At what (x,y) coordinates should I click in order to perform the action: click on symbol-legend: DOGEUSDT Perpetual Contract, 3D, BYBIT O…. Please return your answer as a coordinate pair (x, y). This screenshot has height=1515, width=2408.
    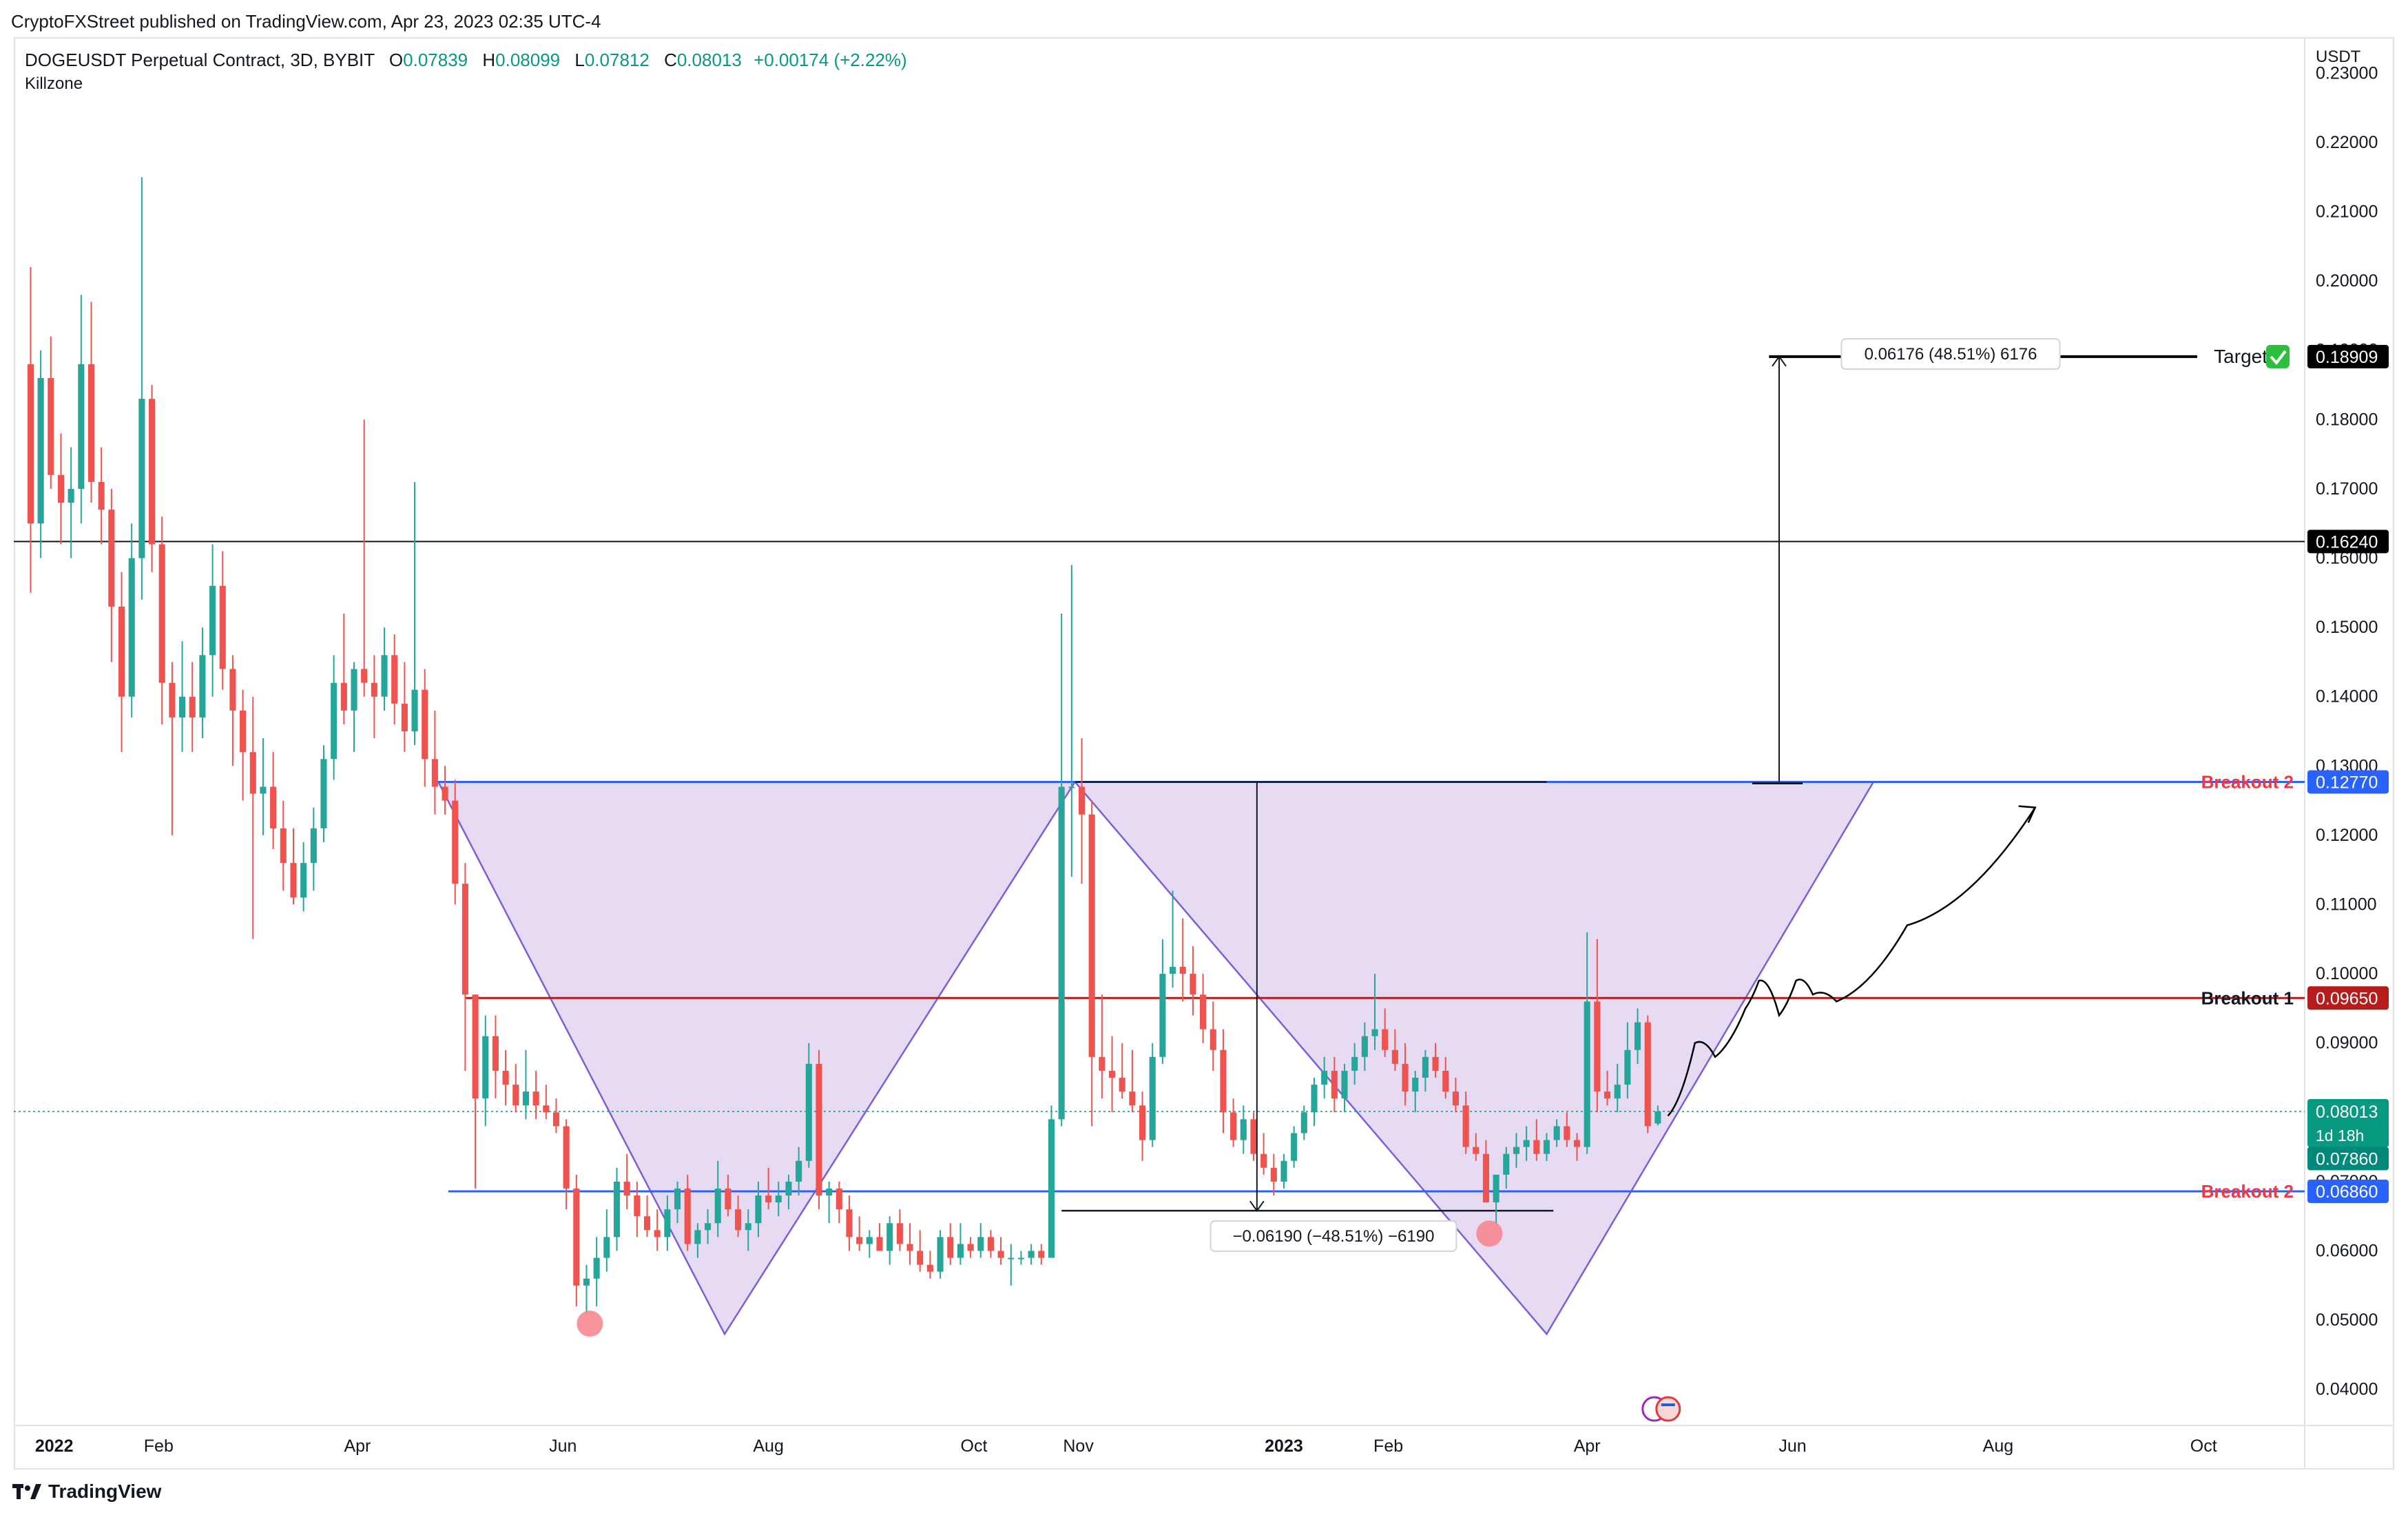
    Looking at the image, I should click on (466, 60).